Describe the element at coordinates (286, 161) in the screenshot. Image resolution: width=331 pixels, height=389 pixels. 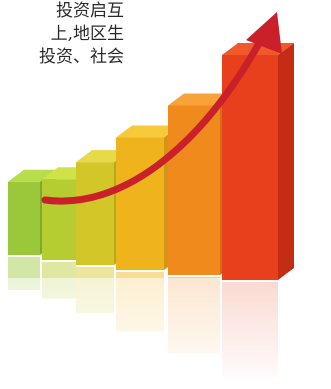
I see `bar-side` at that location.